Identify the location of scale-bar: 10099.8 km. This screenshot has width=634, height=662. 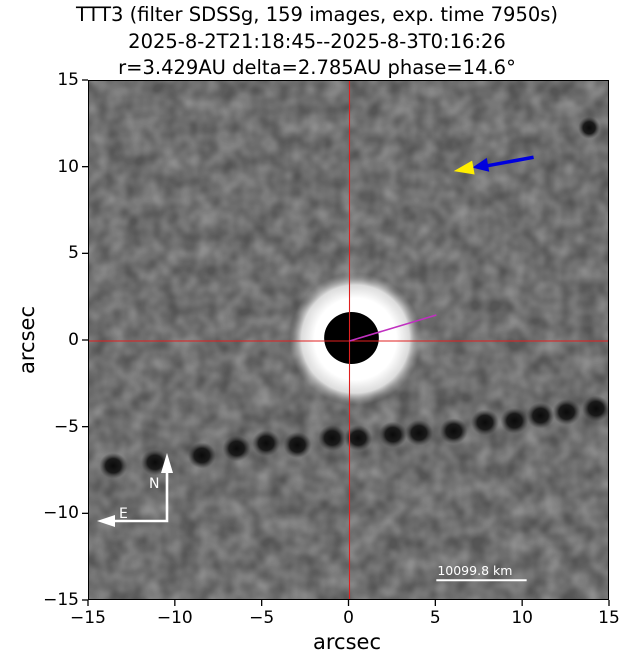
(481, 572).